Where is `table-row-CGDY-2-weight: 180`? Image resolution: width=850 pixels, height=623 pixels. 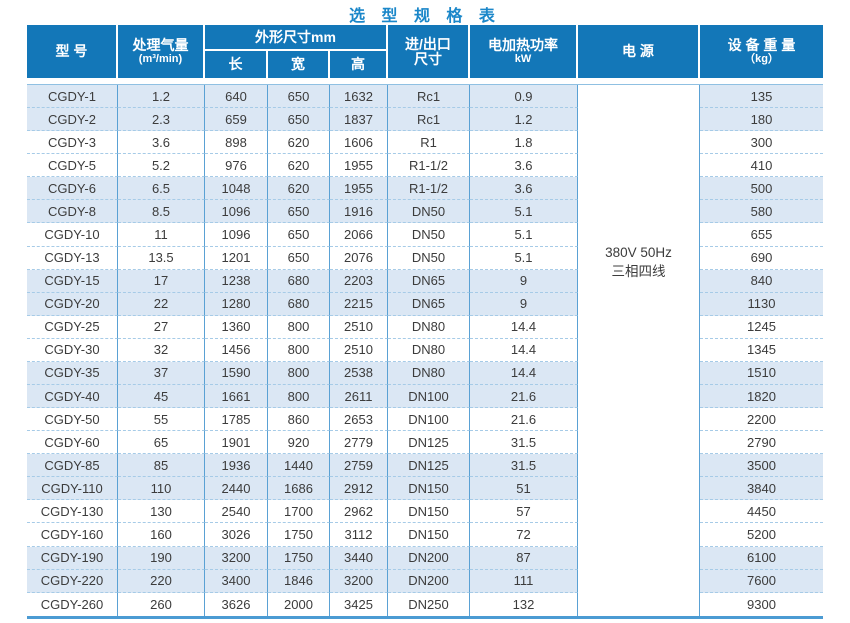 table-row-CGDY-2-weight: 180 is located at coordinates (761, 120).